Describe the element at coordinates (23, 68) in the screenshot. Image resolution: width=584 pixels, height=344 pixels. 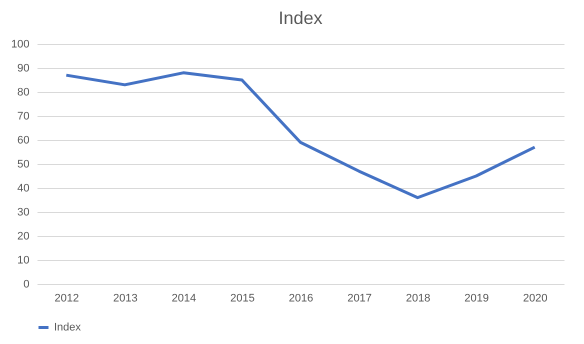
I see `y-tick-label: 90` at that location.